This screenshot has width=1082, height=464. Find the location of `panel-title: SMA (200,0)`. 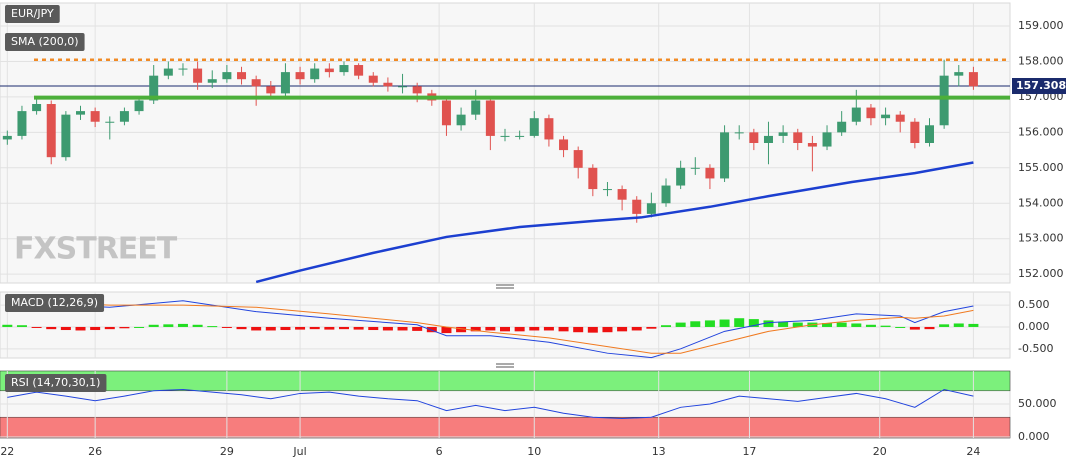

panel-title: SMA (200,0) is located at coordinates (45, 42).